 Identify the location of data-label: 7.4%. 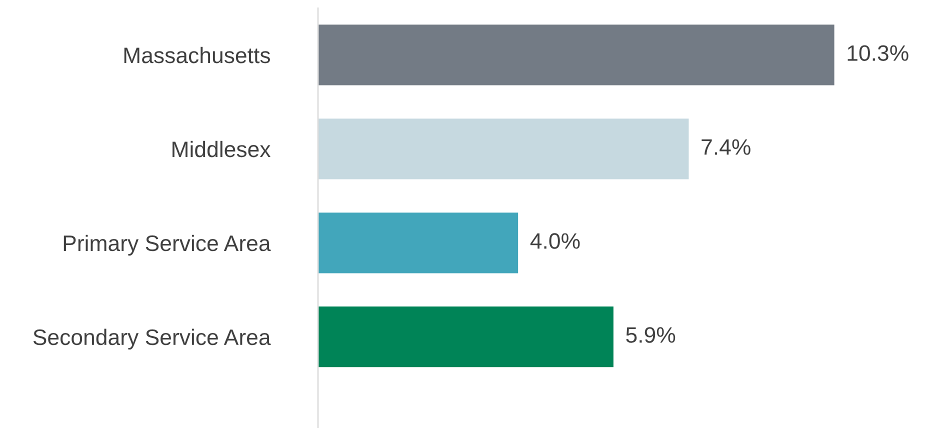
(726, 147).